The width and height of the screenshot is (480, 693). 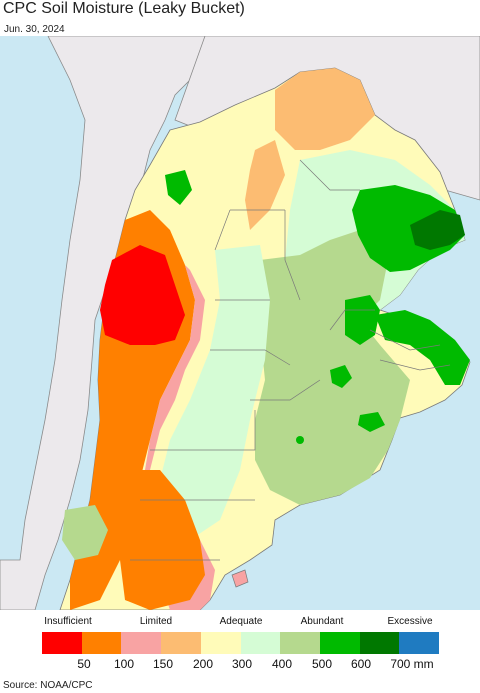 What do you see at coordinates (241, 621) in the screenshot?
I see `legend-label-adequate: Adequate` at bounding box center [241, 621].